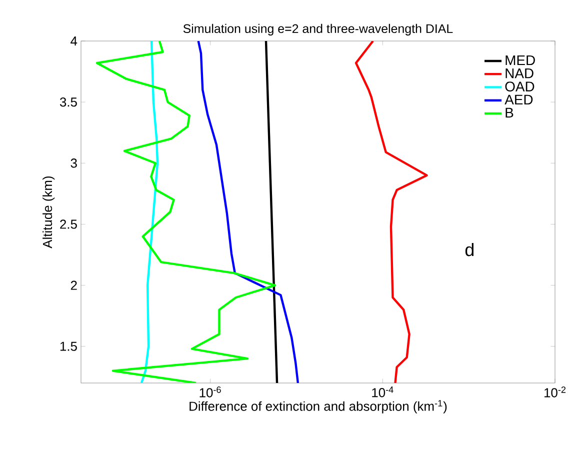 The width and height of the screenshot is (573, 451). I want to click on legend-label: B, so click(510, 113).